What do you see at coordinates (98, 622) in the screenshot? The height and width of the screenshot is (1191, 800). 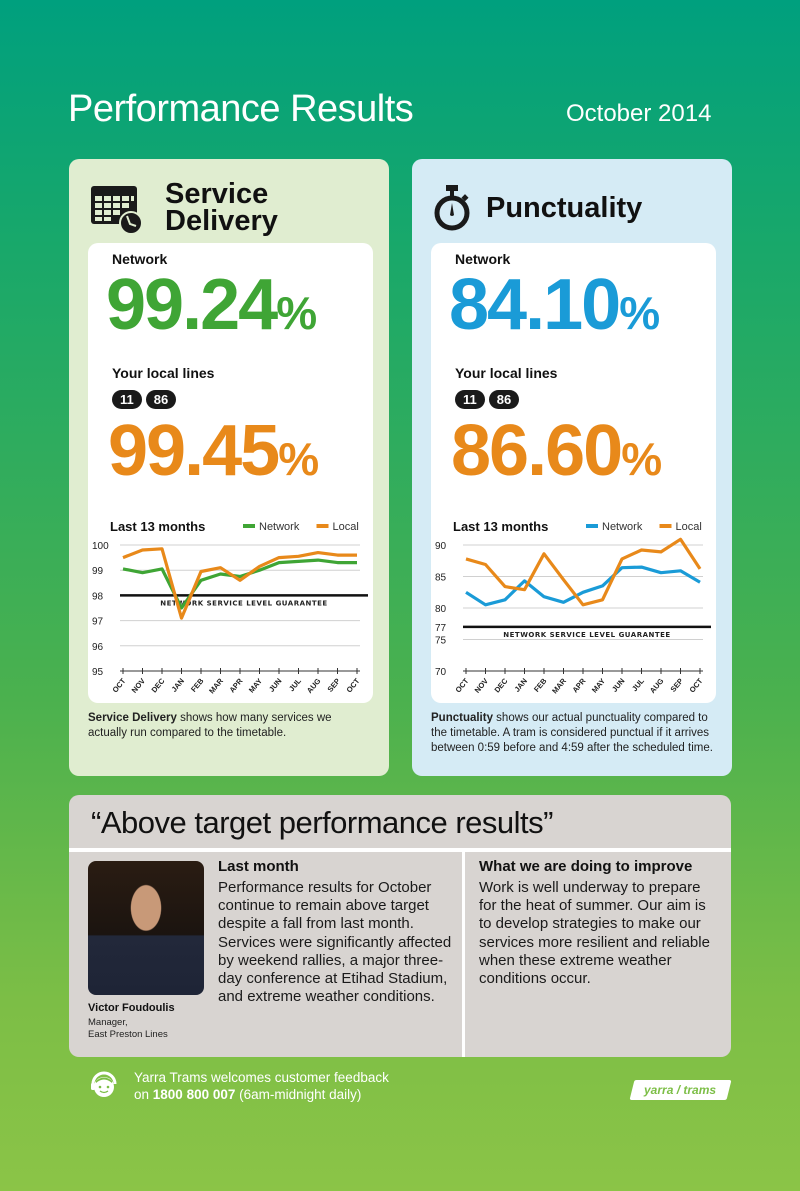 I see `y-tick-label: 97` at bounding box center [98, 622].